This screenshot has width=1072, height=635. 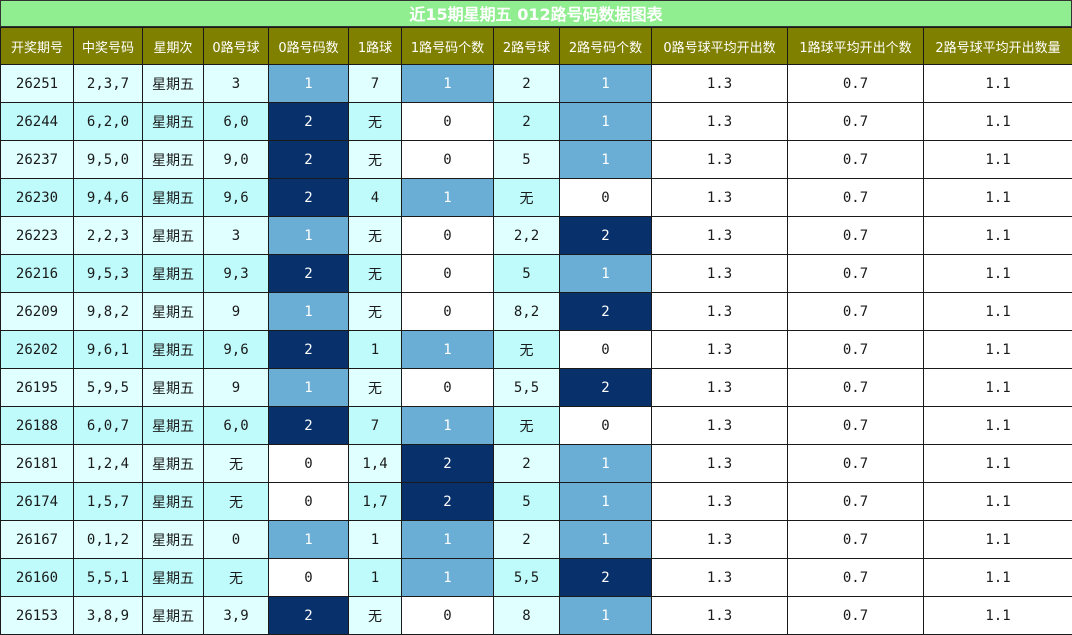 What do you see at coordinates (108, 84) in the screenshot?
I see `cell-winning-number: 2,3,7` at bounding box center [108, 84].